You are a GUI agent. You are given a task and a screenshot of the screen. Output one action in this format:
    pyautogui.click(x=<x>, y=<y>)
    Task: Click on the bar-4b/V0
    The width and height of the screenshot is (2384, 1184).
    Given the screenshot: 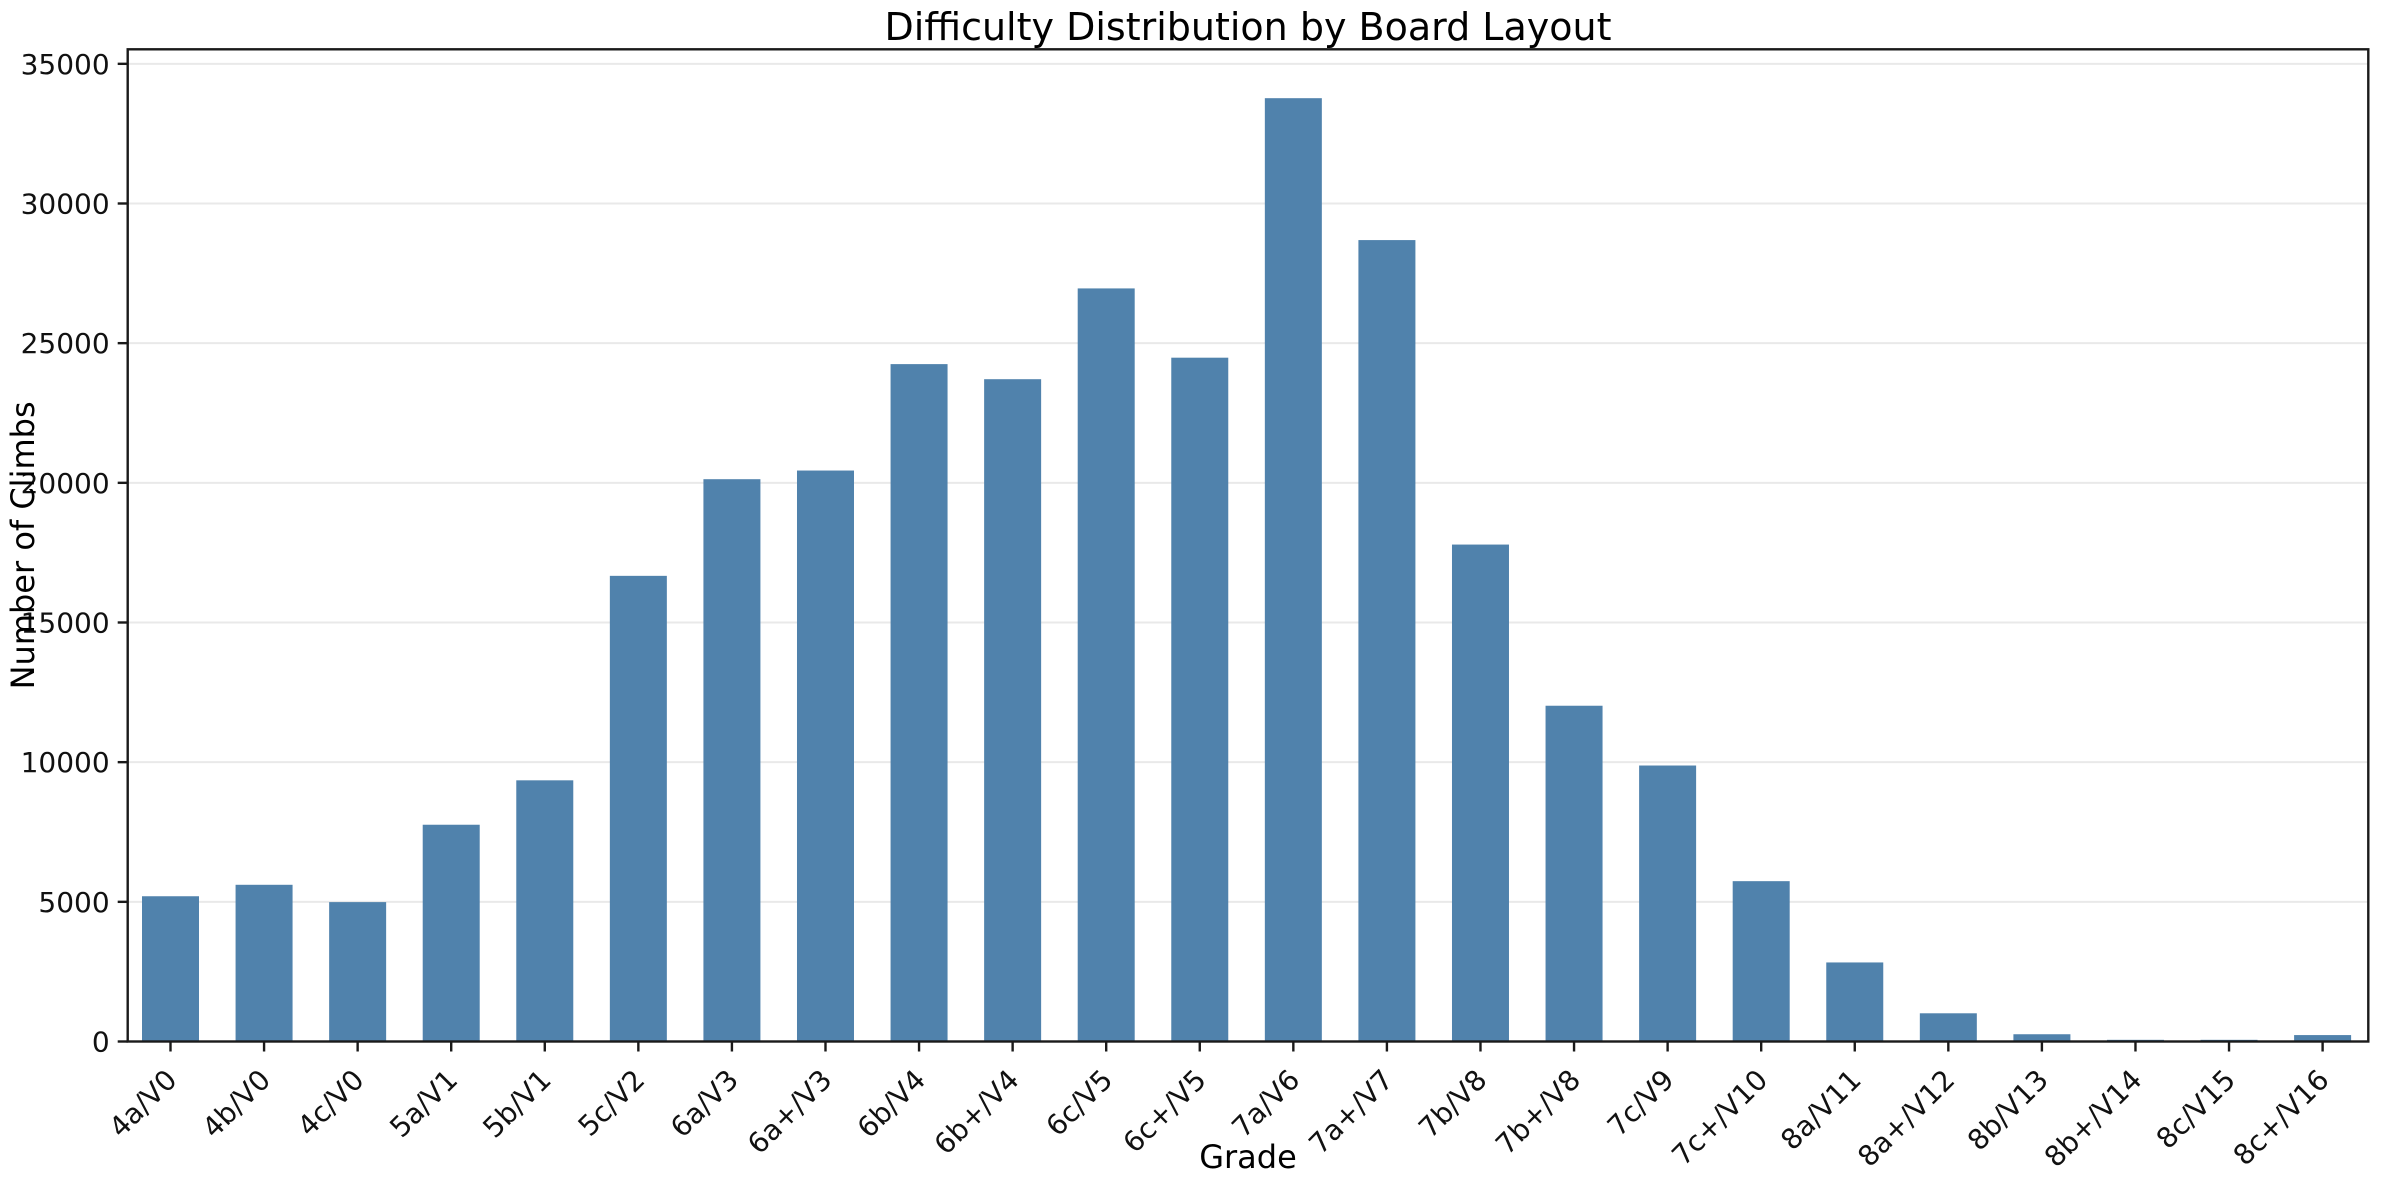 What is the action you would take?
    pyautogui.click(x=264, y=963)
    